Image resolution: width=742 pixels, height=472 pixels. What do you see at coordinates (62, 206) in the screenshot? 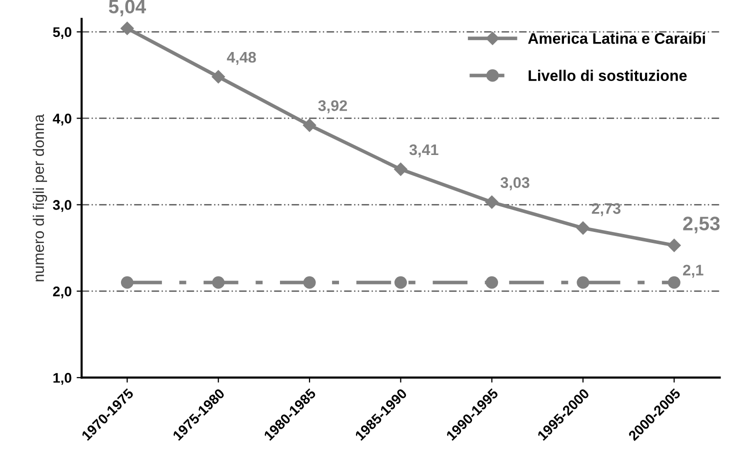
I see `y-tick-label: 3,0` at bounding box center [62, 206].